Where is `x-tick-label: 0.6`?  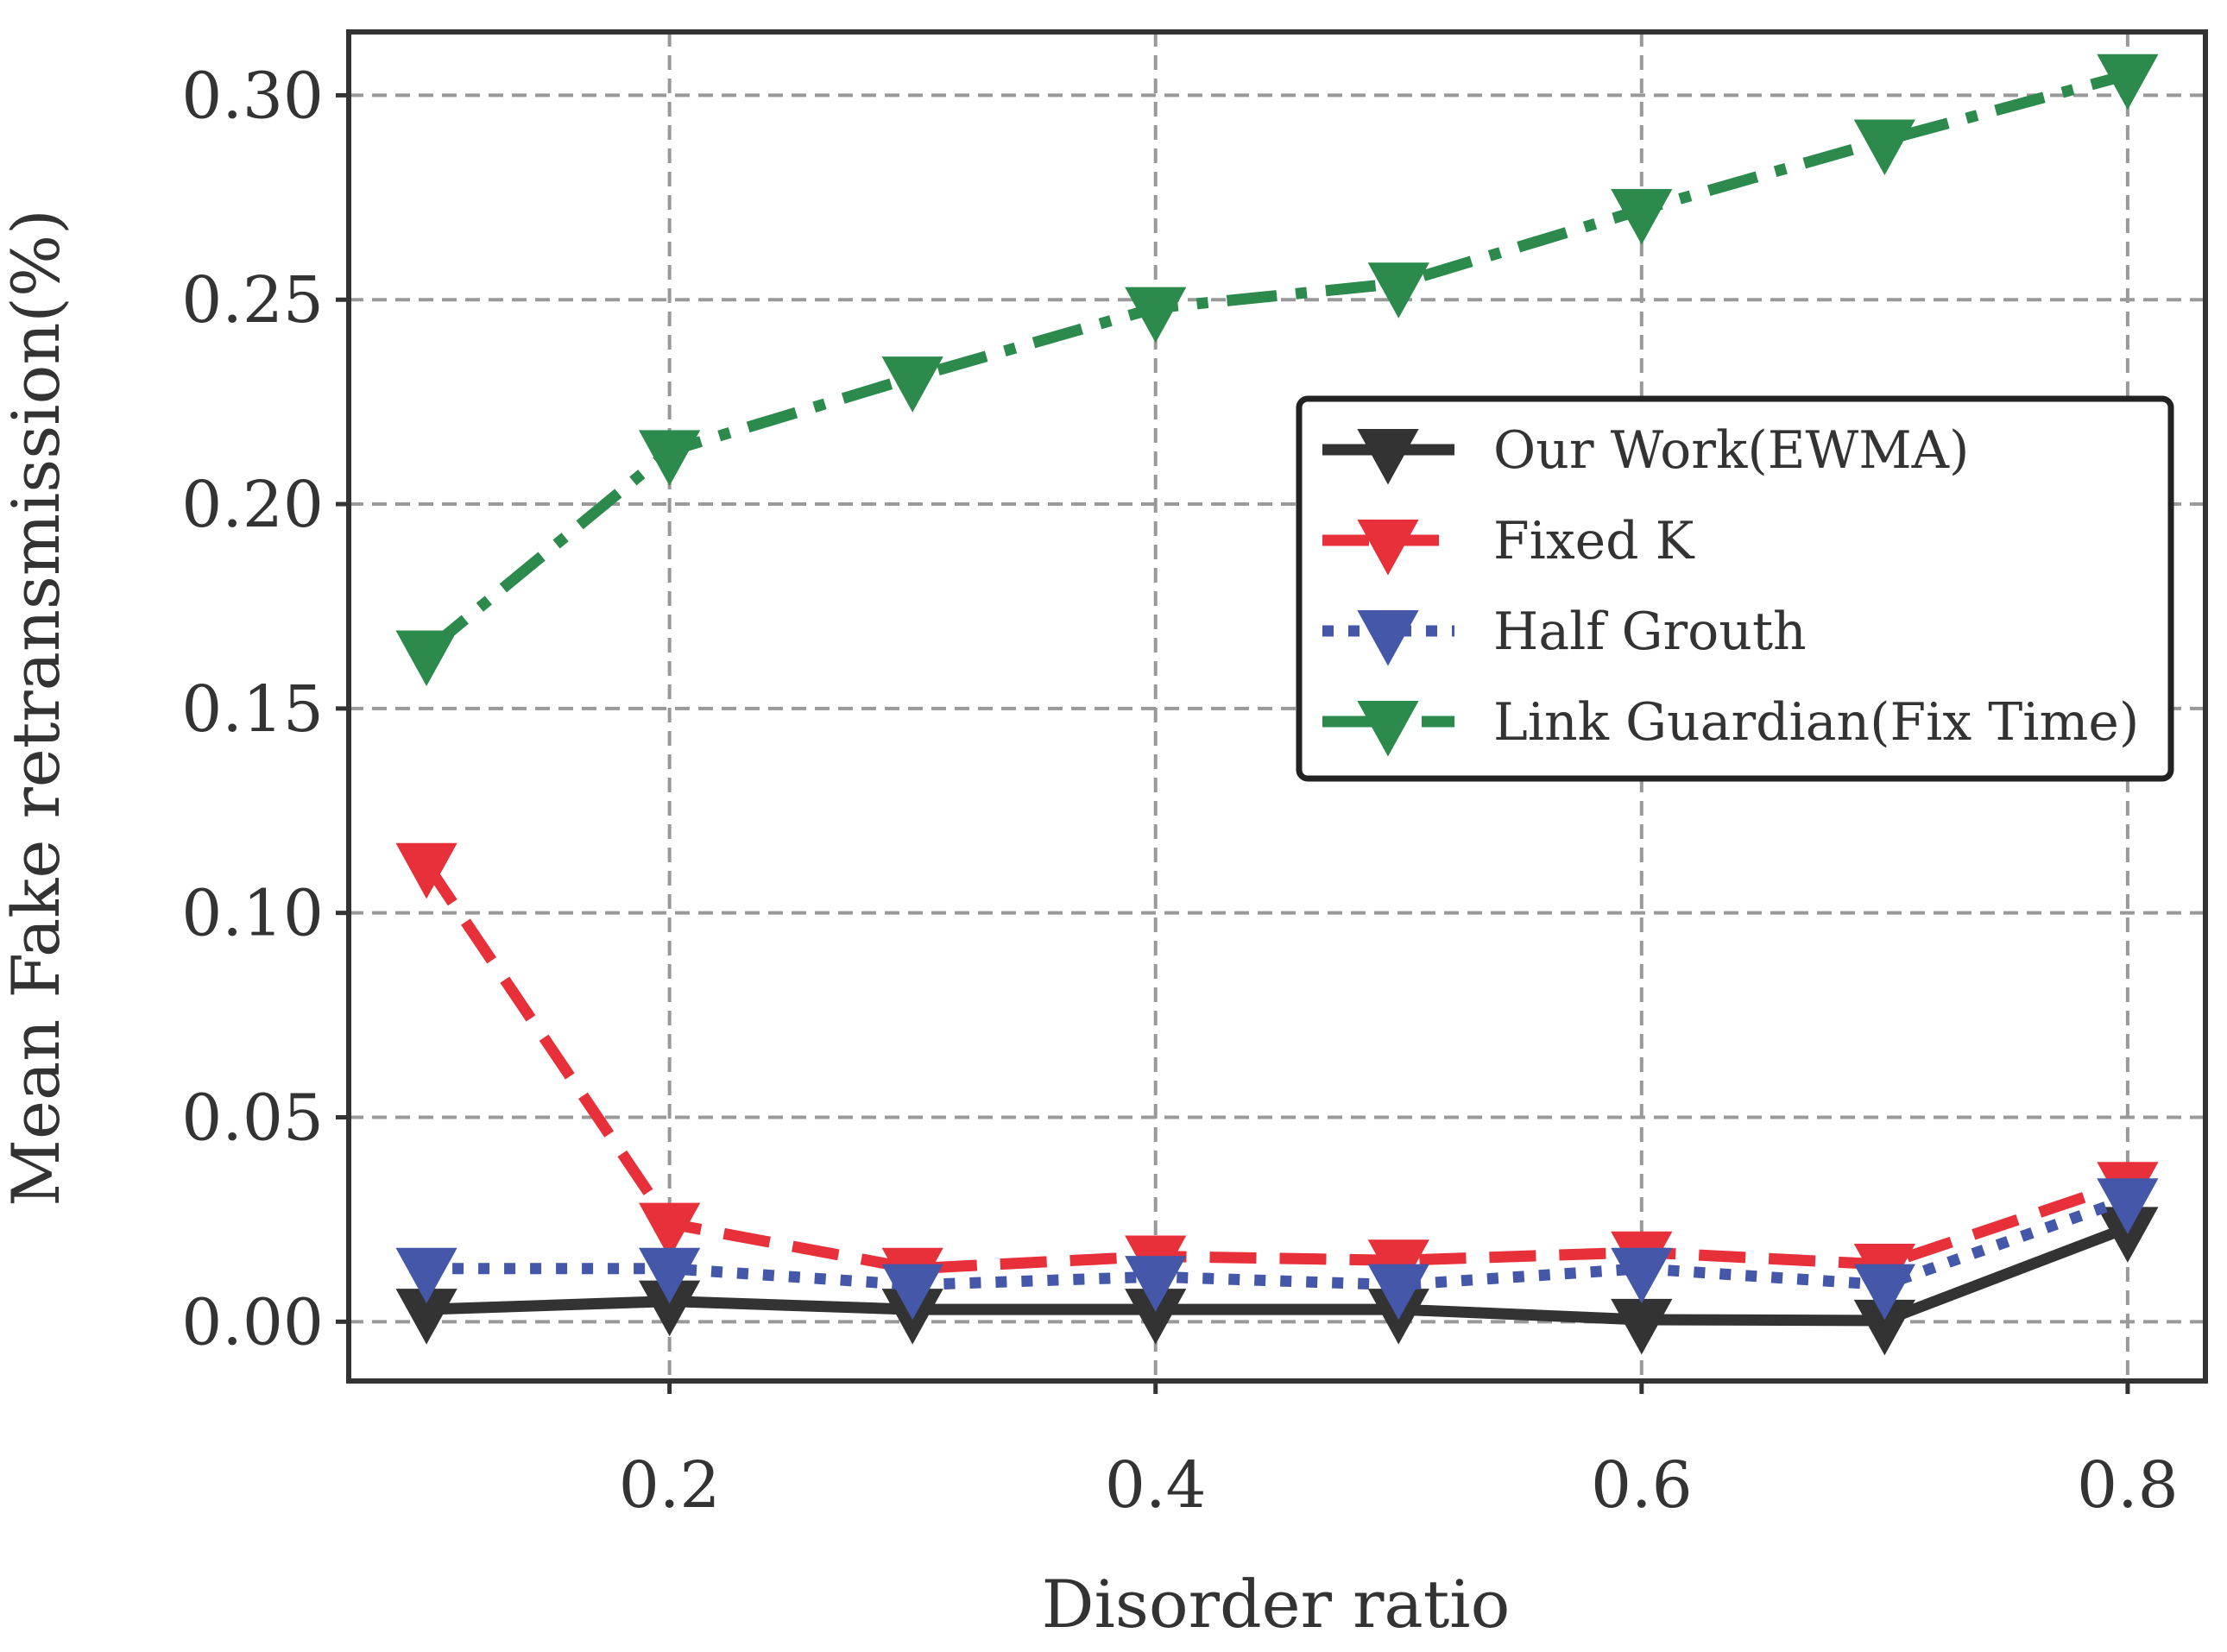 x-tick-label: 0.6 is located at coordinates (1642, 1485).